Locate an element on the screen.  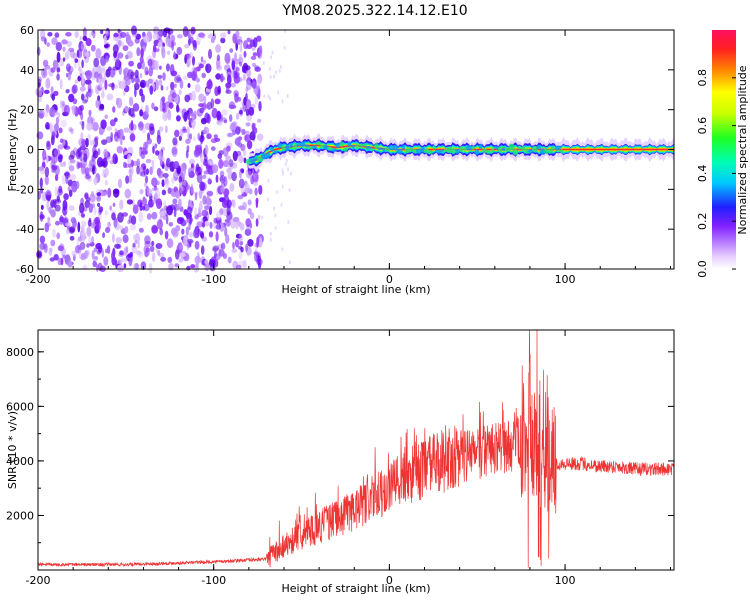
y-tick-label: 0 is located at coordinates (30, 150).